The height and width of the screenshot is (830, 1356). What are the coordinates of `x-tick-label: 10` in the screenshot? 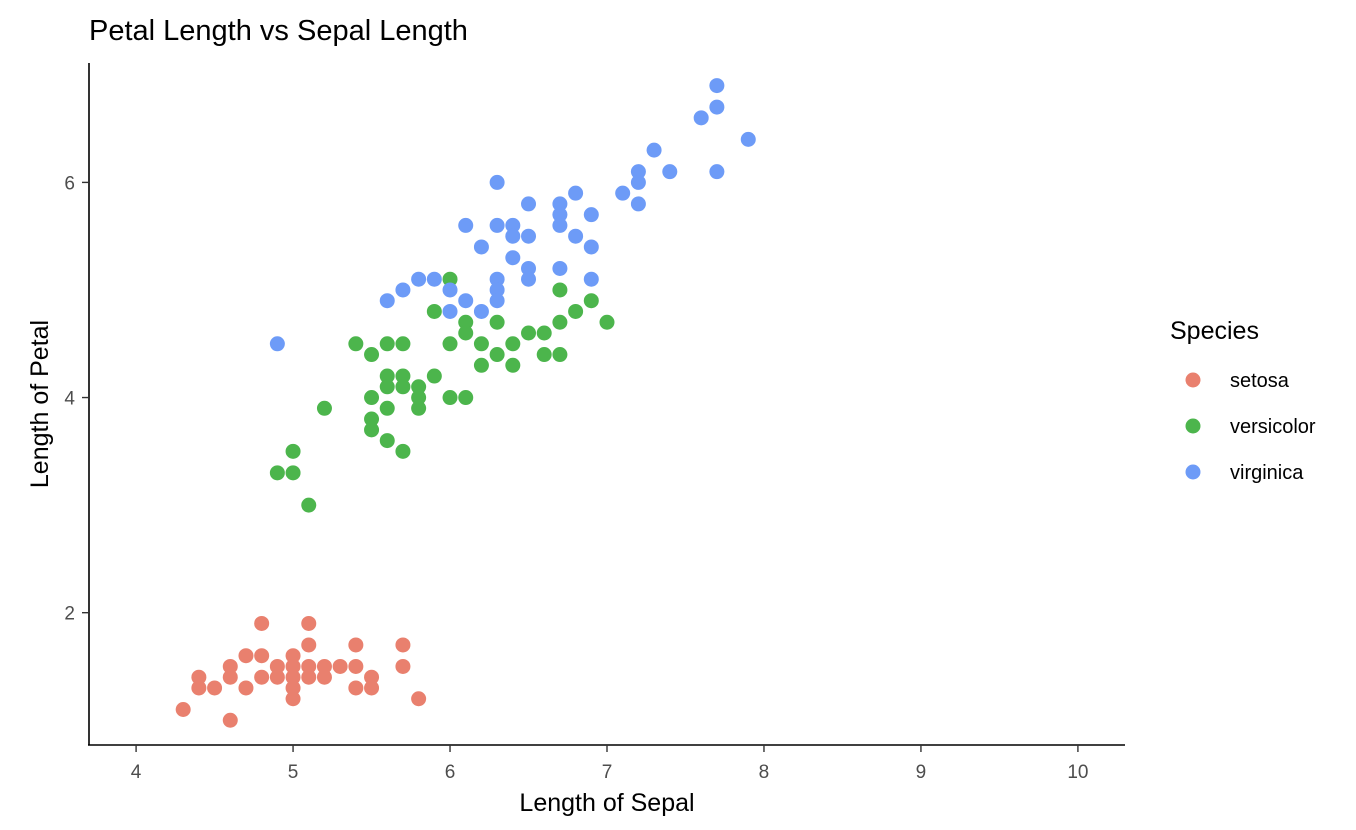 It's located at (1077, 772).